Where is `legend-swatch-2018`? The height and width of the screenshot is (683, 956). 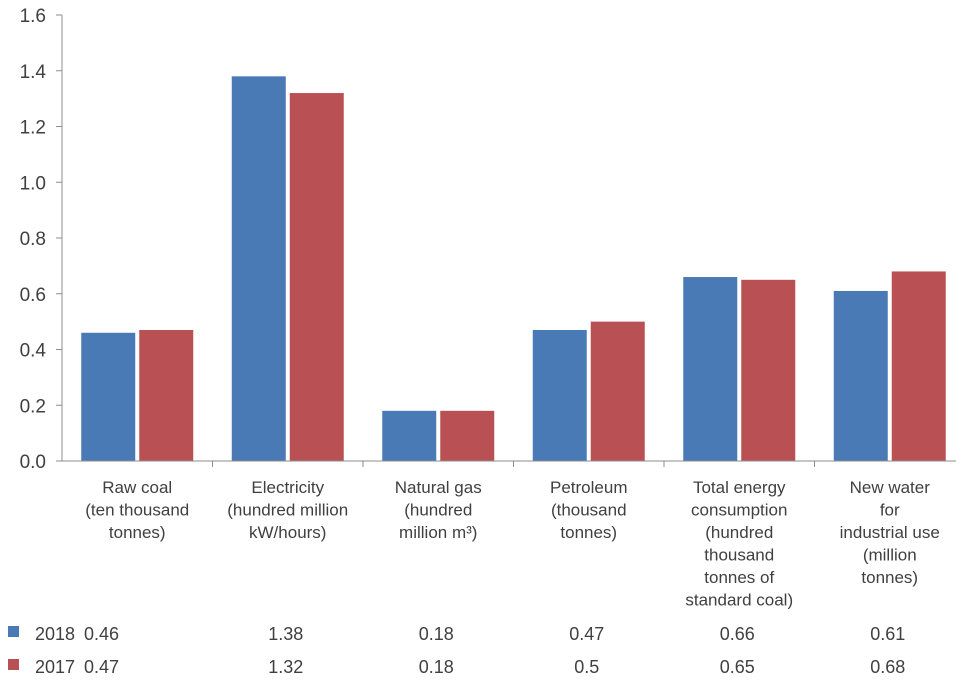
legend-swatch-2018 is located at coordinates (13, 631).